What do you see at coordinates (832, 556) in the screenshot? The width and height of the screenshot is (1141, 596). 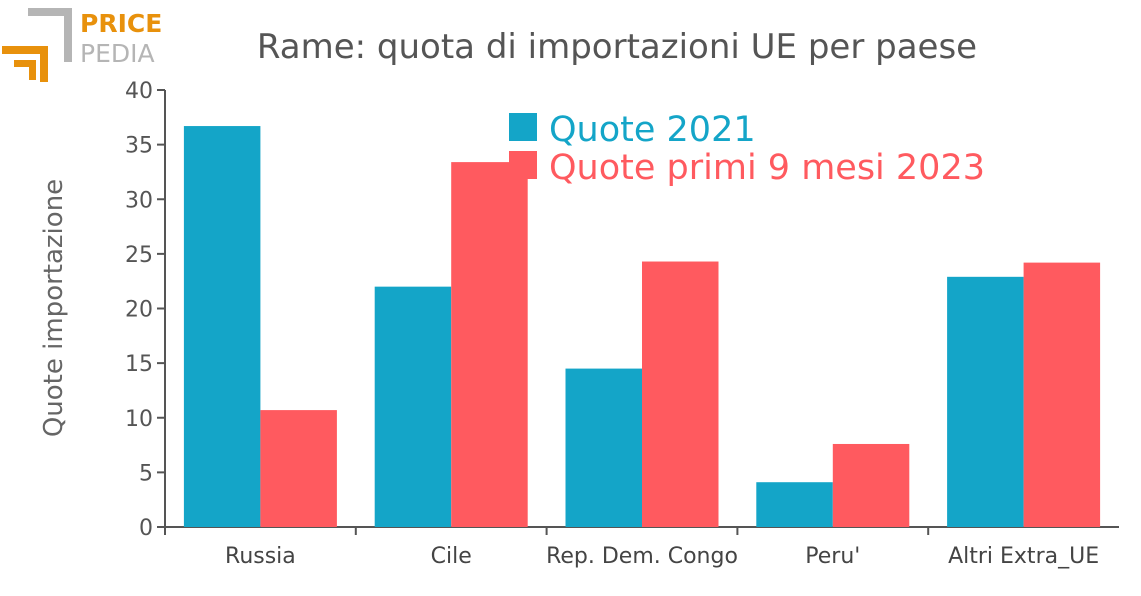 I see `x-tick-label: Peru'` at bounding box center [832, 556].